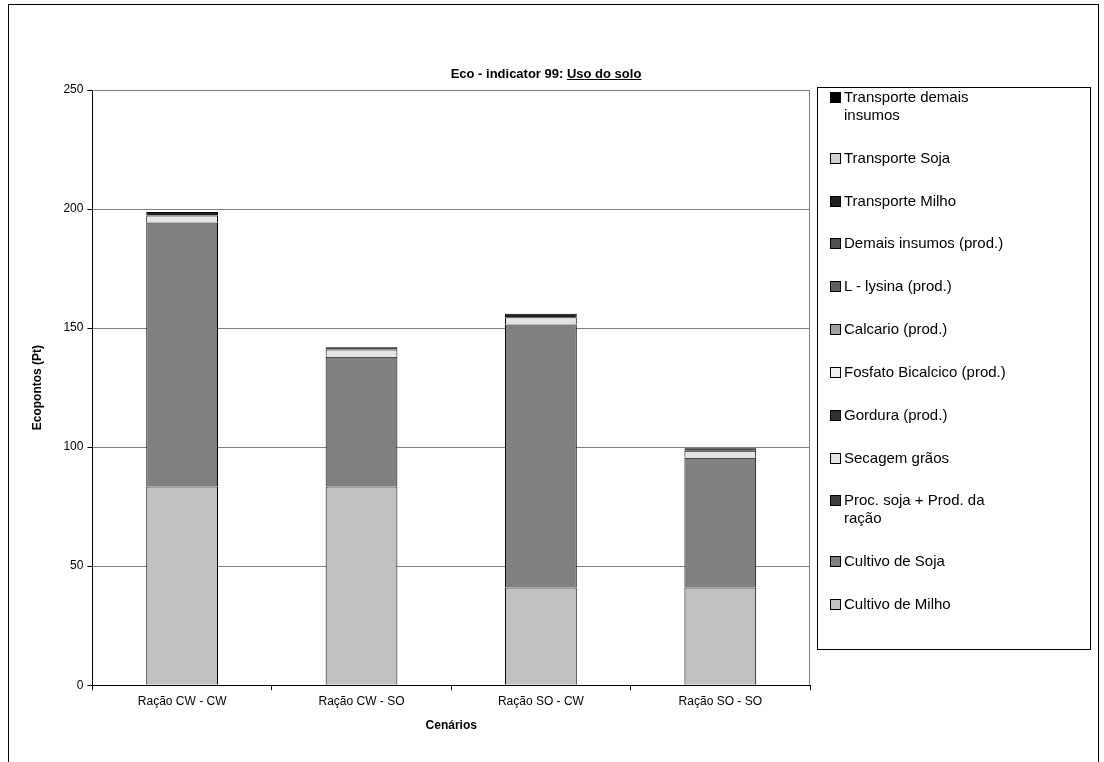 The width and height of the screenshot is (1104, 762). I want to click on y-tick-label: 250, so click(73, 89).